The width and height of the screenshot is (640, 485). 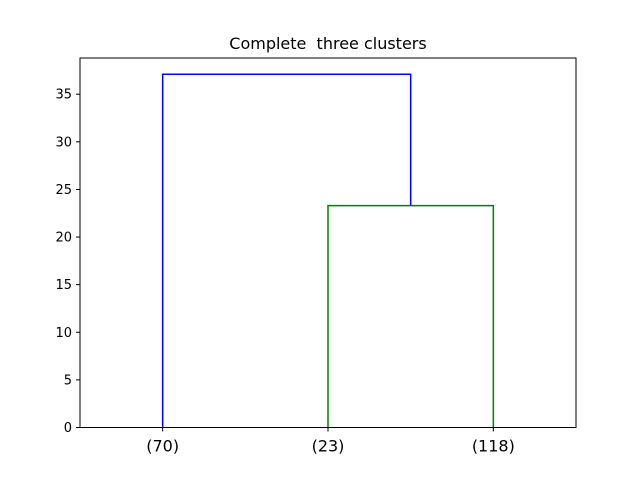 I want to click on y-tick-label: 15, so click(x=63, y=285).